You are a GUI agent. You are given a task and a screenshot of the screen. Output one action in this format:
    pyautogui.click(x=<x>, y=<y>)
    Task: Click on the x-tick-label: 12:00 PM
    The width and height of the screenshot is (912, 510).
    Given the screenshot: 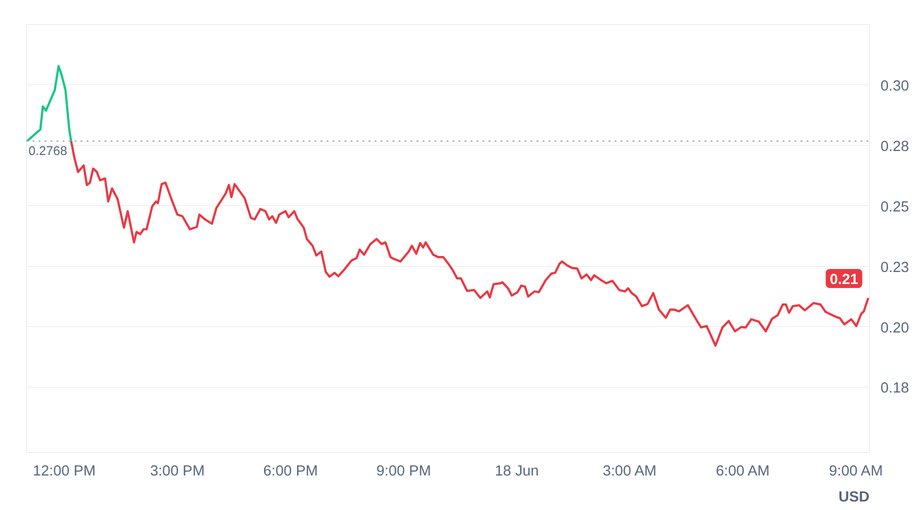 What is the action you would take?
    pyautogui.click(x=64, y=472)
    